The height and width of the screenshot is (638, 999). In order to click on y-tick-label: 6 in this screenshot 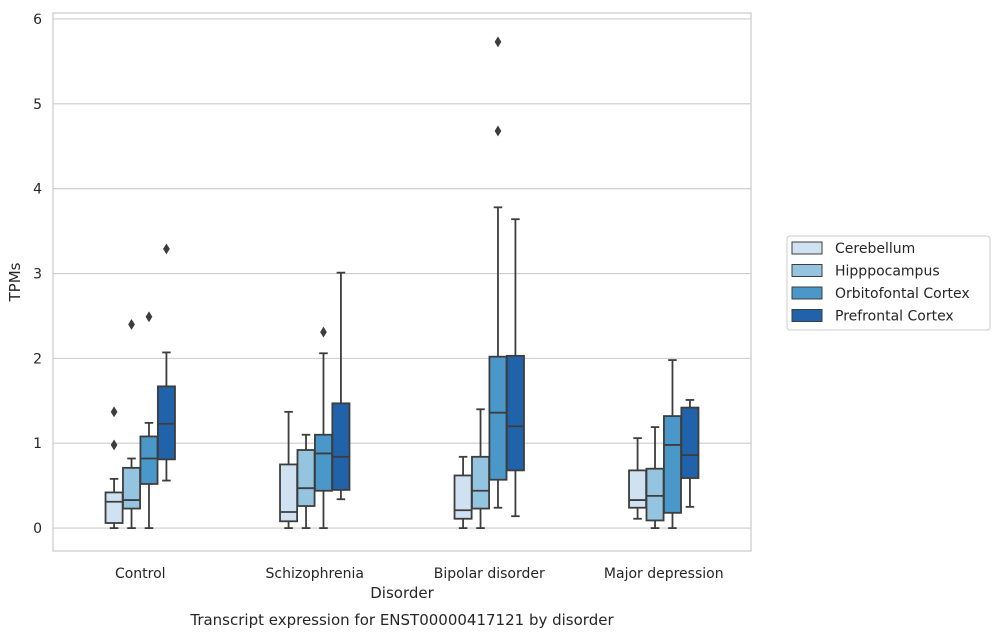, I will do `click(37, 20)`.